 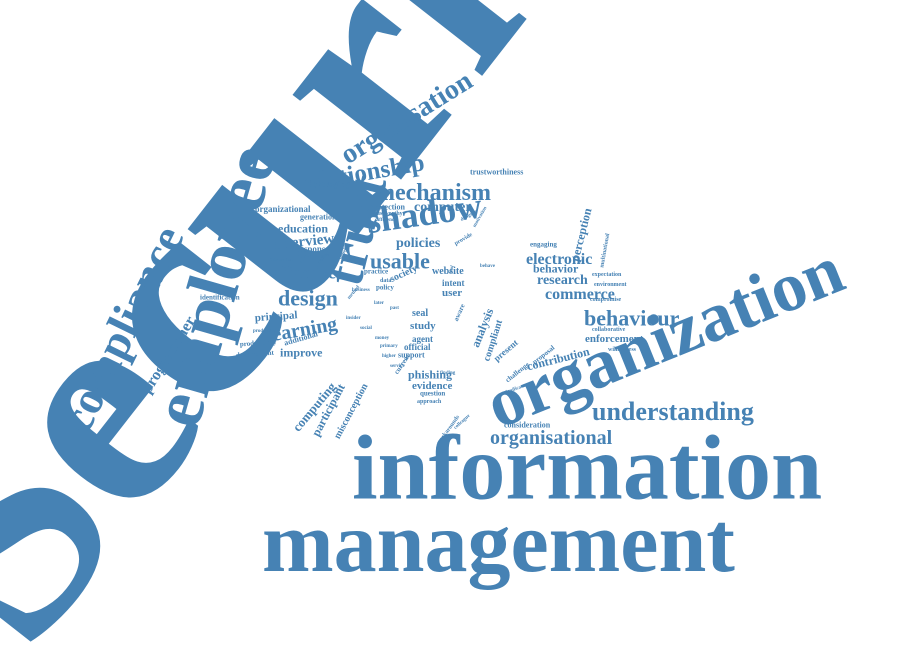 What do you see at coordinates (433, 393) in the screenshot?
I see `word-question: question` at bounding box center [433, 393].